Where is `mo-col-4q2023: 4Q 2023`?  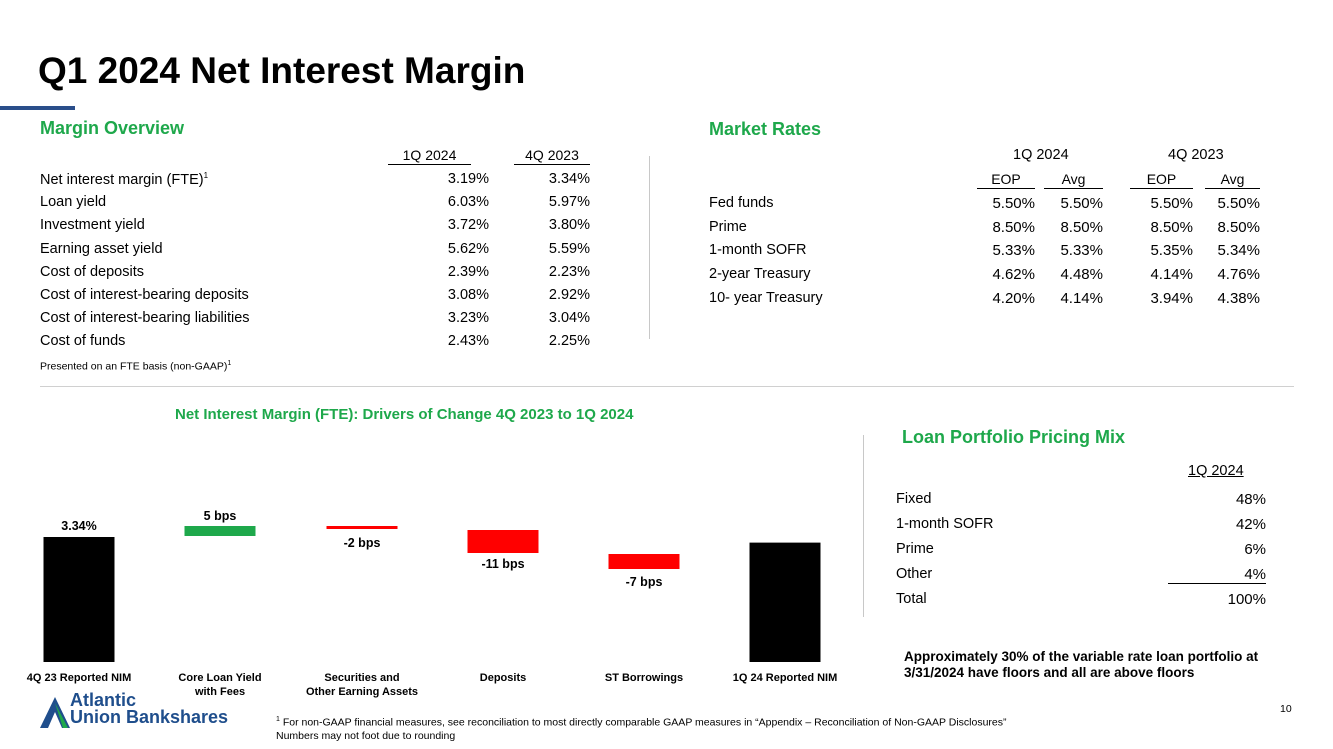
mo-col-4q2023: 4Q 2023 is located at coordinates (552, 156).